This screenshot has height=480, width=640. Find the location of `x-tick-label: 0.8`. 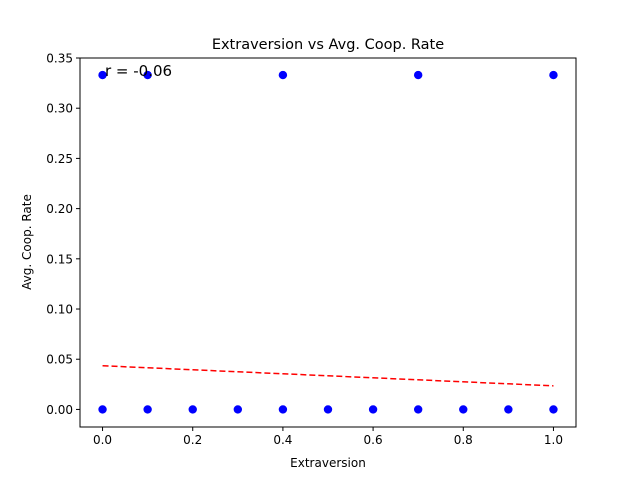

x-tick-label: 0.8 is located at coordinates (463, 440).